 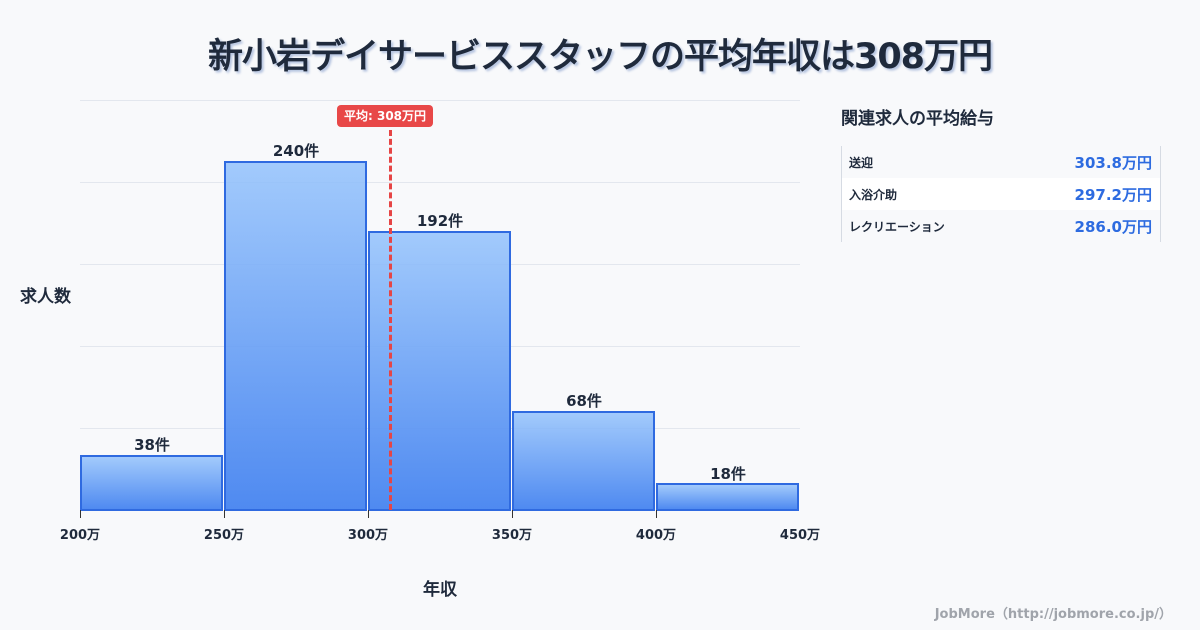 What do you see at coordinates (512, 535) in the screenshot?
I see `x-tick-label: 350万` at bounding box center [512, 535].